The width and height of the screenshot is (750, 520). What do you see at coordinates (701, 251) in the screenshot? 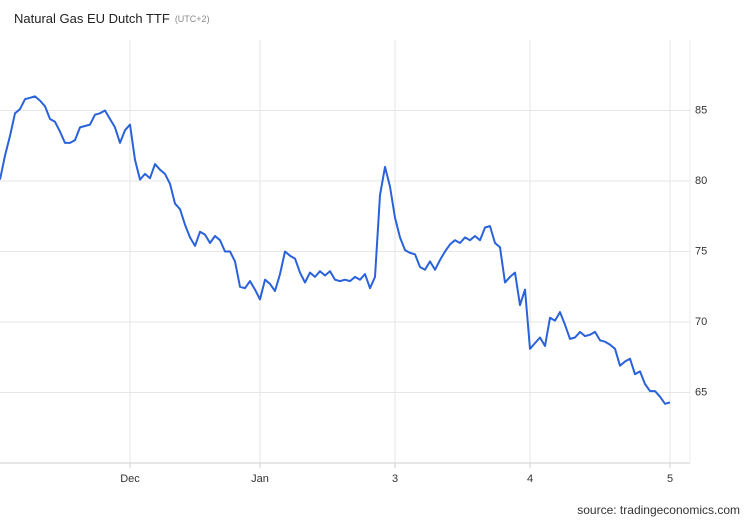
I see `y-tick-label: 75` at bounding box center [701, 251].